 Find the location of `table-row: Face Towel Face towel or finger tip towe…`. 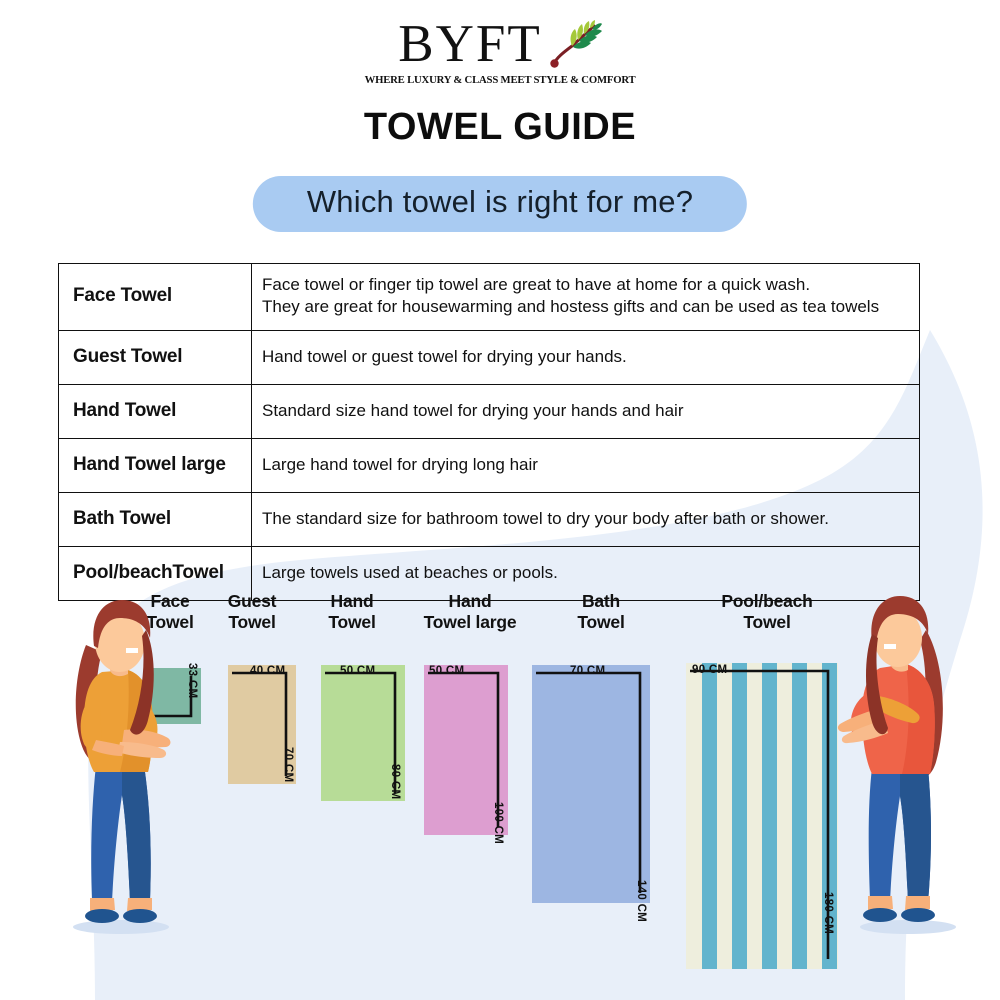

table-row: Face Towel Face towel or finger tip towe… is located at coordinates (489, 297).